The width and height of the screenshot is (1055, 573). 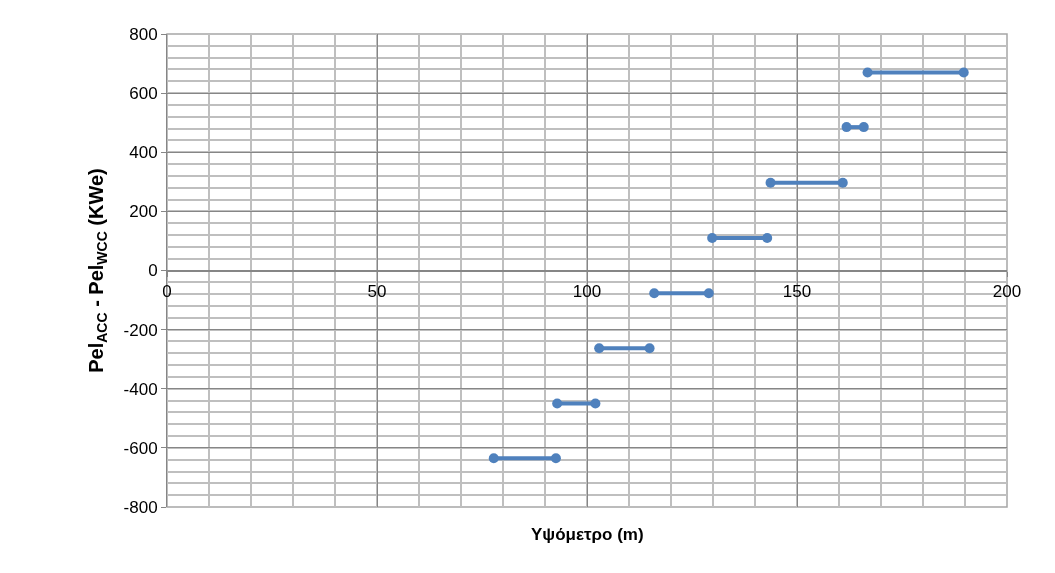 I want to click on y-tick-label: -200, so click(x=140, y=330).